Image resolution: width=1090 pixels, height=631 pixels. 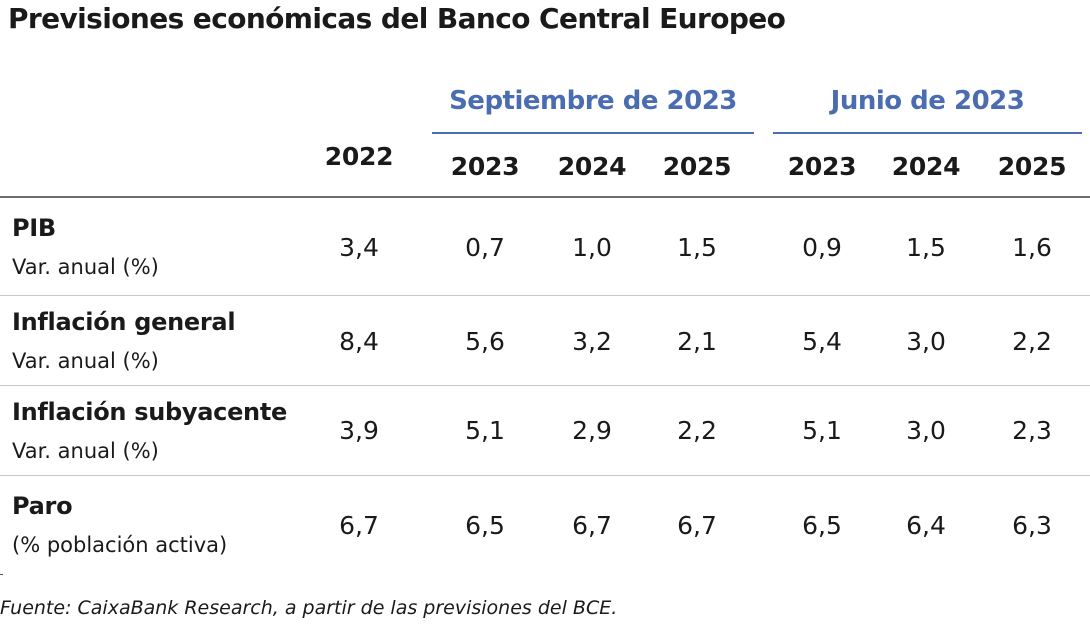 What do you see at coordinates (124, 322) in the screenshot?
I see `row-label: Inflación general` at bounding box center [124, 322].